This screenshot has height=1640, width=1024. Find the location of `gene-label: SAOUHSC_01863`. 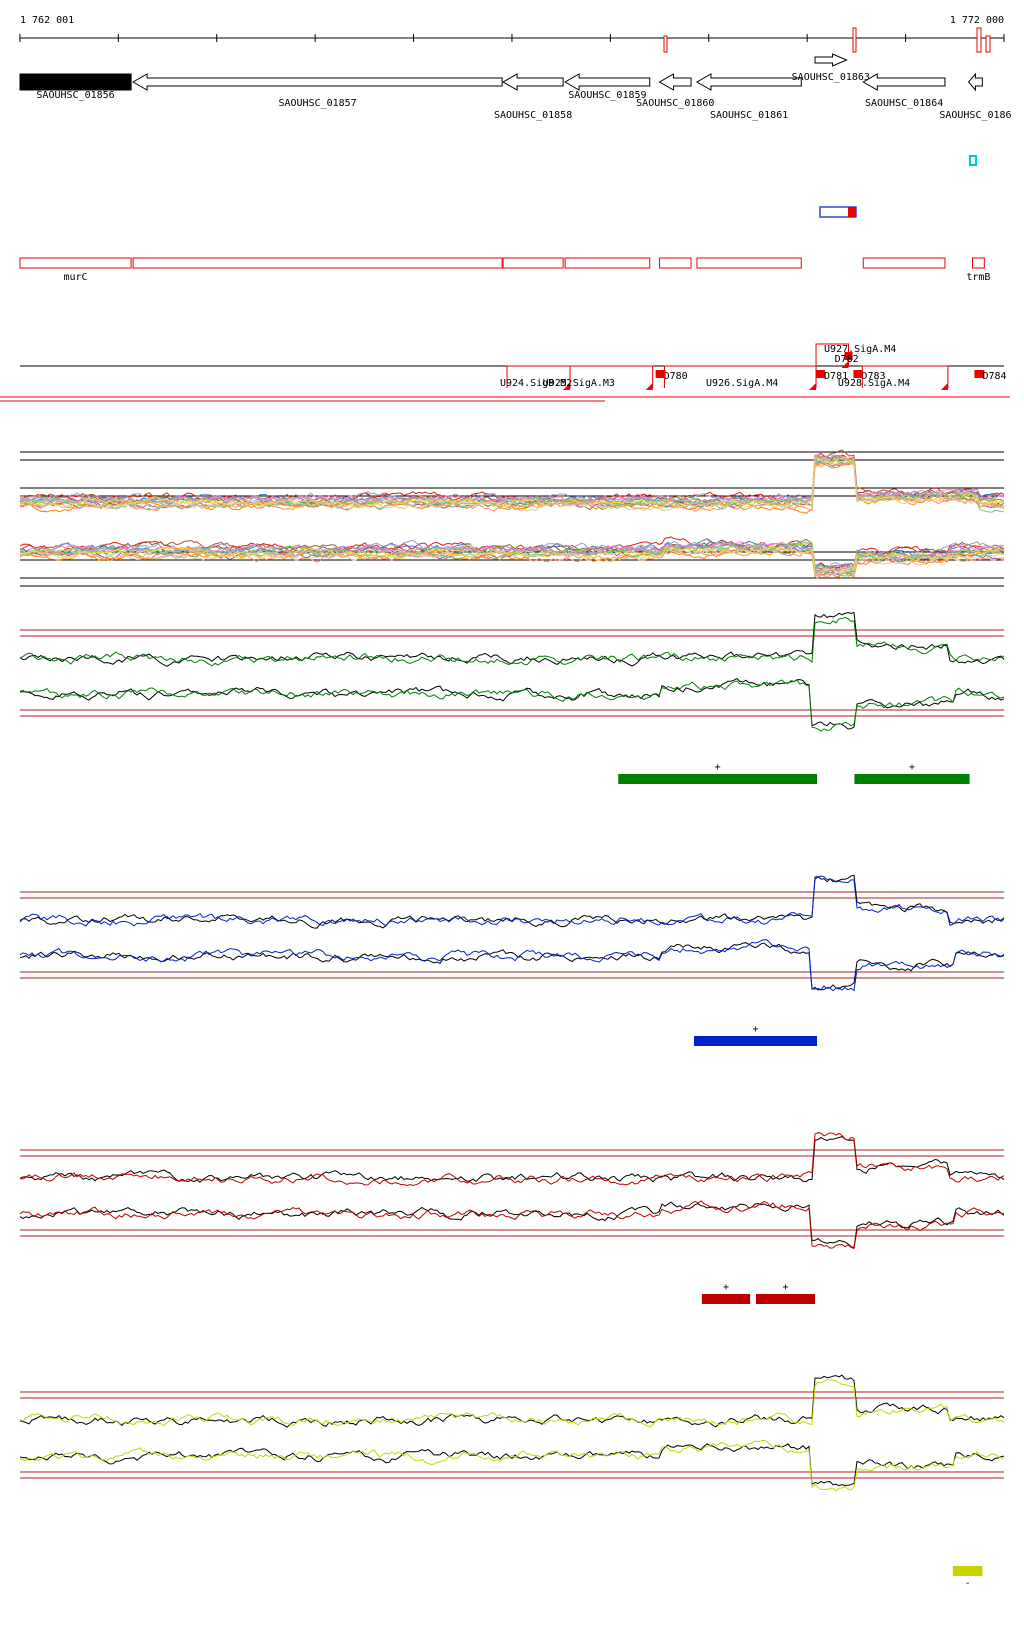

gene-label: SAOUHSC_01863 is located at coordinates (831, 77).